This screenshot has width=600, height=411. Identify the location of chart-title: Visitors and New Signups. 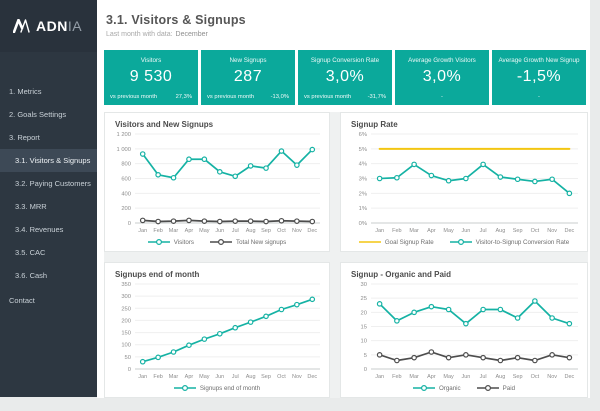
(164, 124).